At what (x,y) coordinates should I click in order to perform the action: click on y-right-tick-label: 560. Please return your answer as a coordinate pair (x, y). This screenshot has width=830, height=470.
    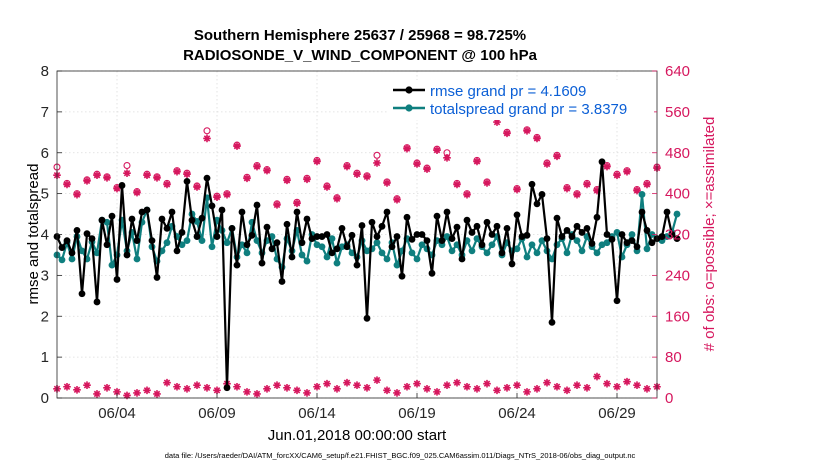
    Looking at the image, I should click on (677, 112).